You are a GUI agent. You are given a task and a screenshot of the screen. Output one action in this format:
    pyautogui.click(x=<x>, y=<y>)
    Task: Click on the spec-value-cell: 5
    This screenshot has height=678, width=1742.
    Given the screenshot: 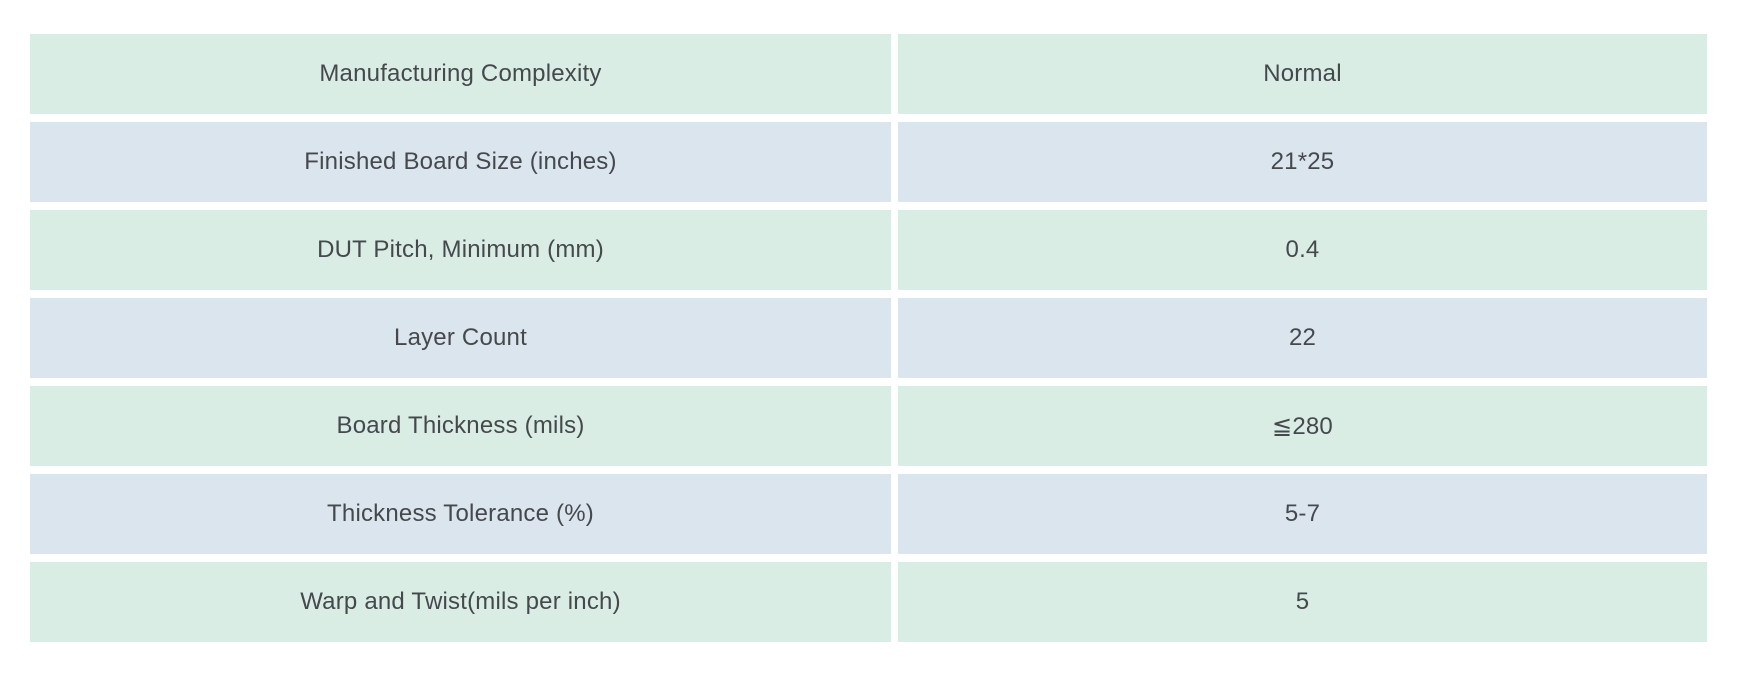 What is the action you would take?
    pyautogui.click(x=1302, y=602)
    